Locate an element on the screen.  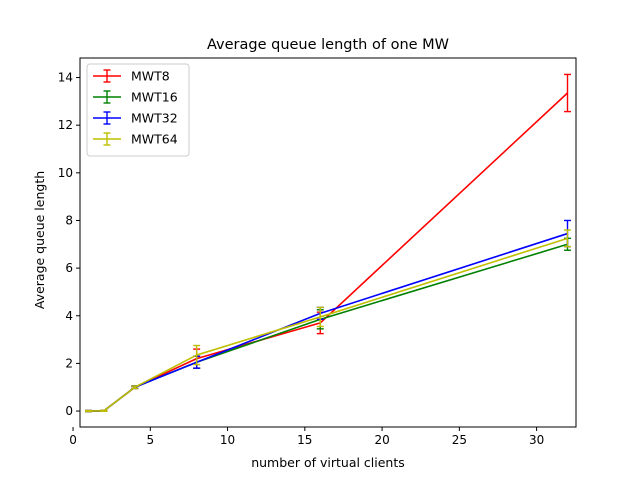
x-tick-label: 0 is located at coordinates (73, 440).